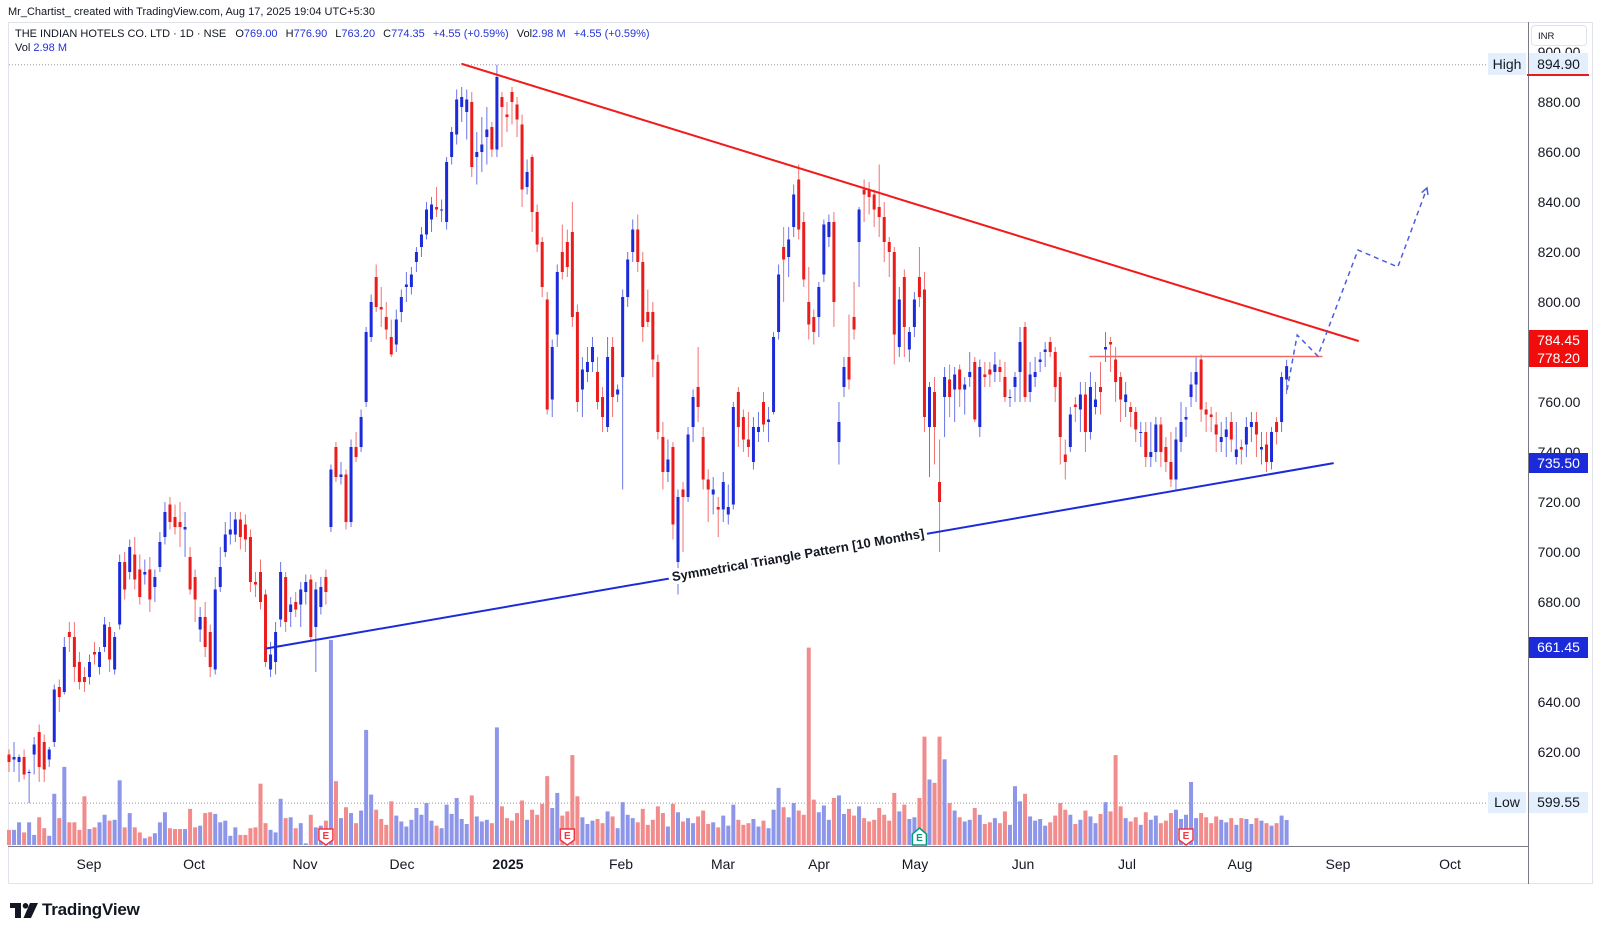 The height and width of the screenshot is (927, 1600). I want to click on legend-open: O769.00, so click(256, 34).